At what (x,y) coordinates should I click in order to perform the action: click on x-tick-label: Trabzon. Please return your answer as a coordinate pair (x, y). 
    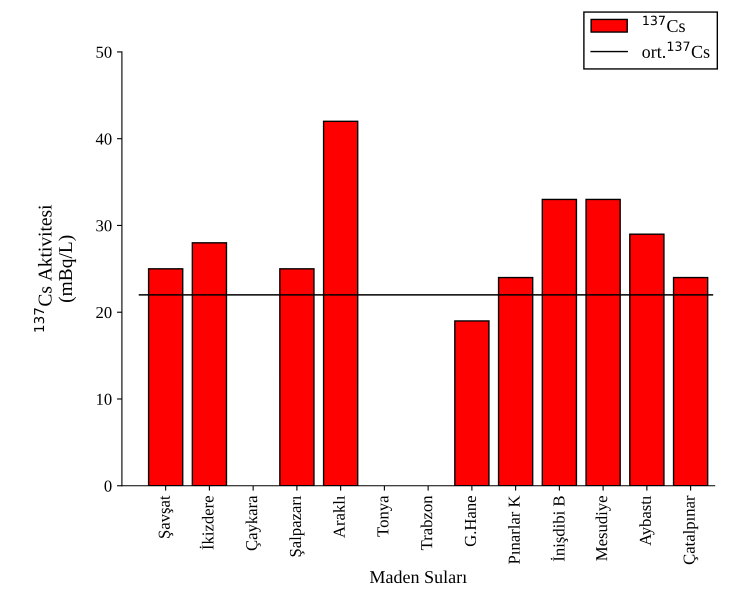
    Looking at the image, I should click on (426, 523).